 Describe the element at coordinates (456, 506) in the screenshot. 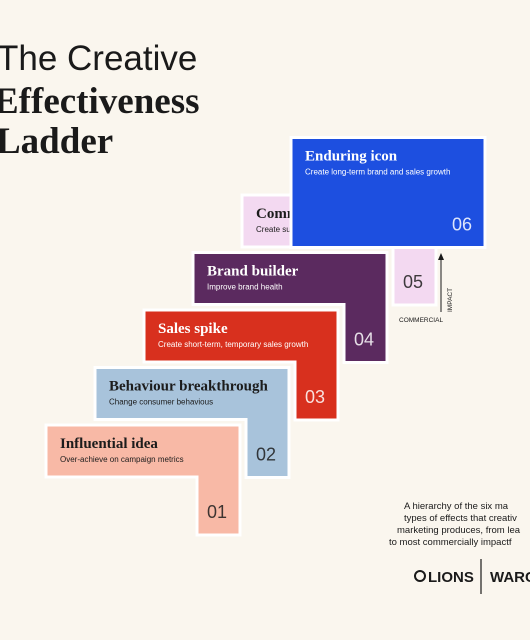

I see `caption-line: A hierarchy of the six ma` at that location.